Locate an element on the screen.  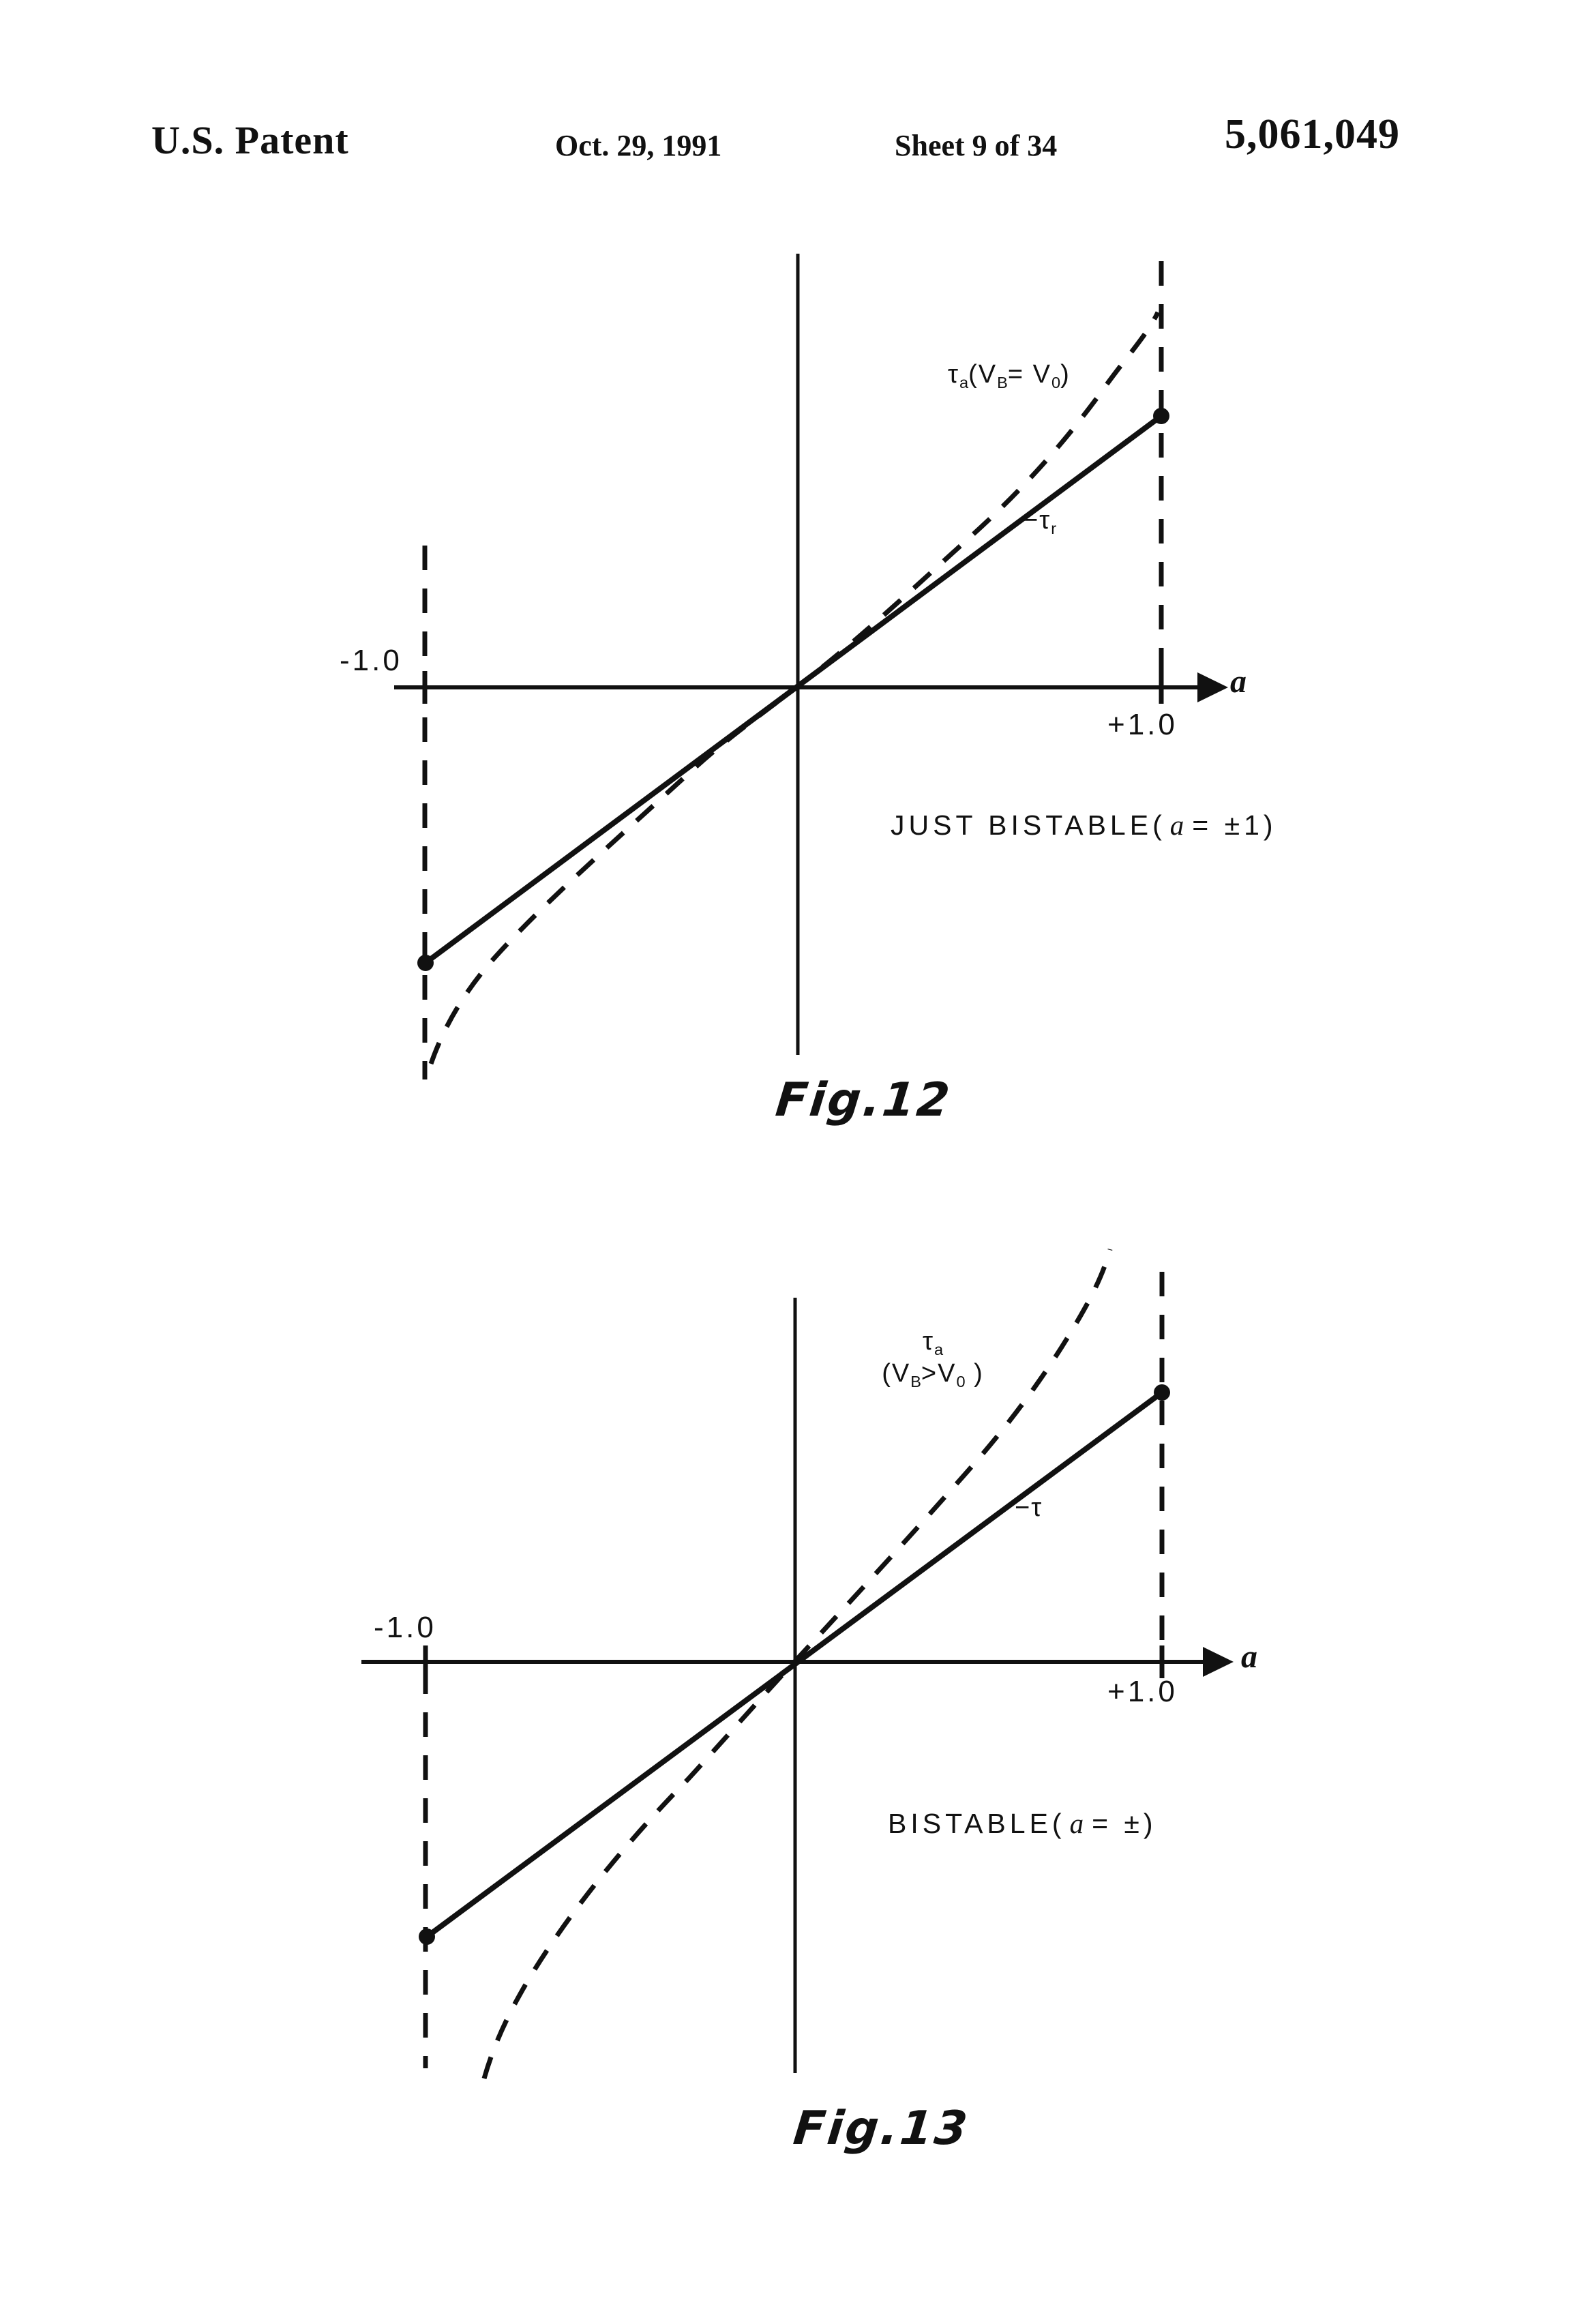
fig13-x-axis-arrowhead is located at coordinates (1218, 1662).